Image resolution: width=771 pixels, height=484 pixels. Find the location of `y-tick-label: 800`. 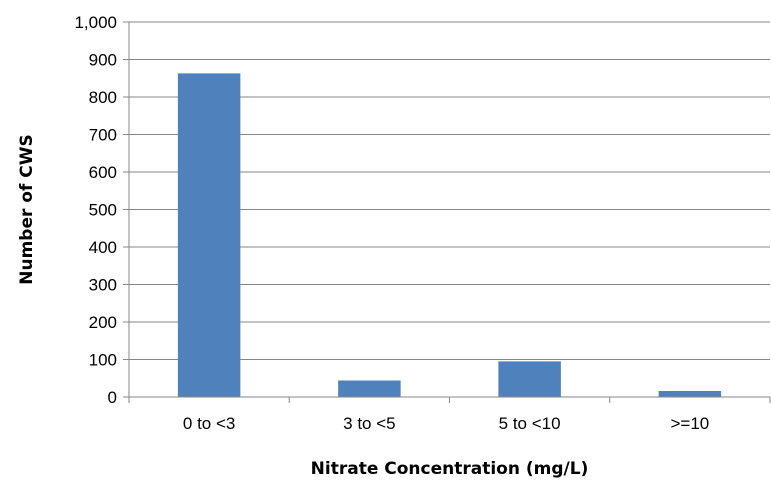

y-tick-label: 800 is located at coordinates (103, 97).